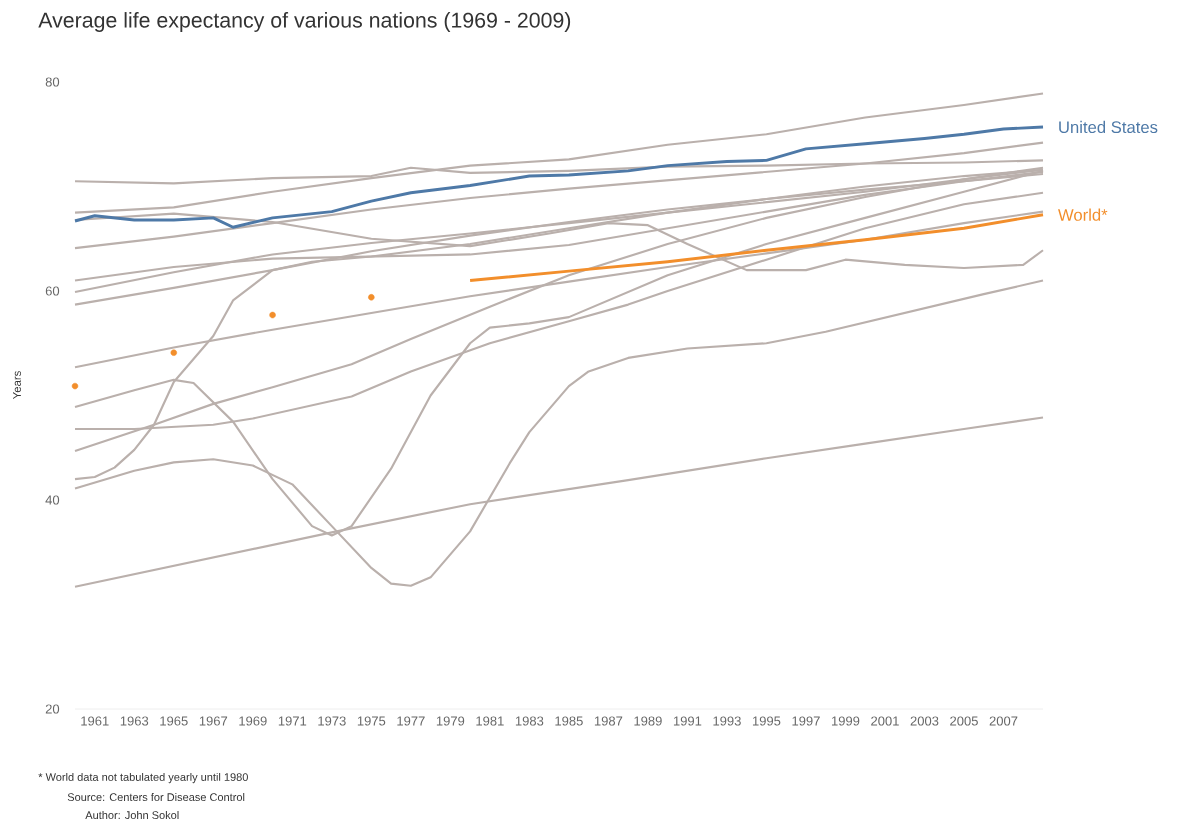 The width and height of the screenshot is (1195, 822). I want to click on x-tick-label: 2005, so click(964, 721).